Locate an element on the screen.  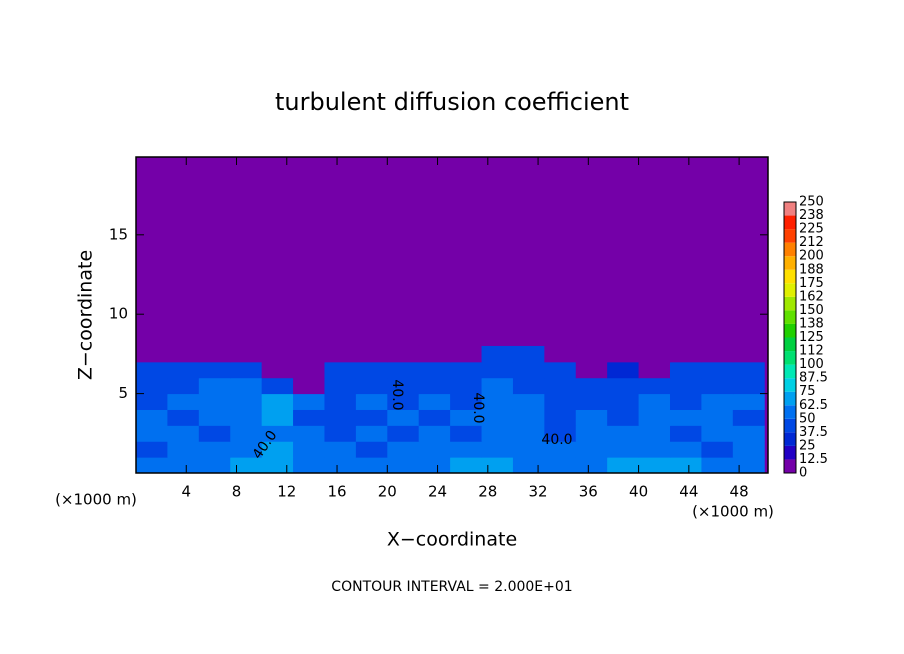
x-tick-label: 8 is located at coordinates (237, 492).